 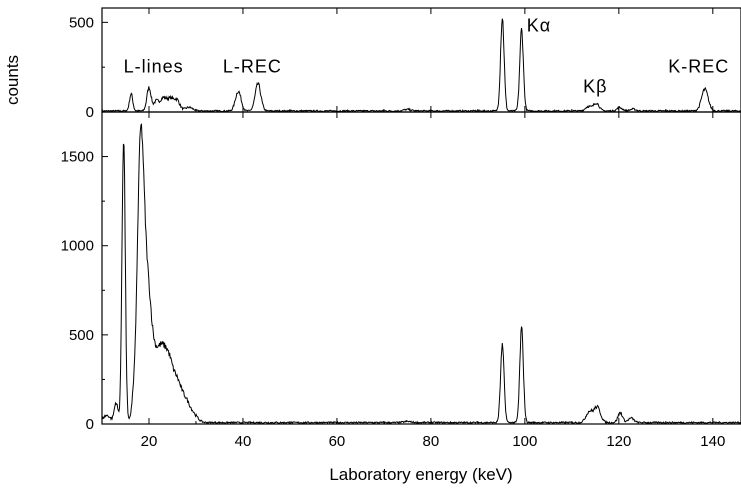 I want to click on peak-annotation: L-REC, so click(x=252, y=67).